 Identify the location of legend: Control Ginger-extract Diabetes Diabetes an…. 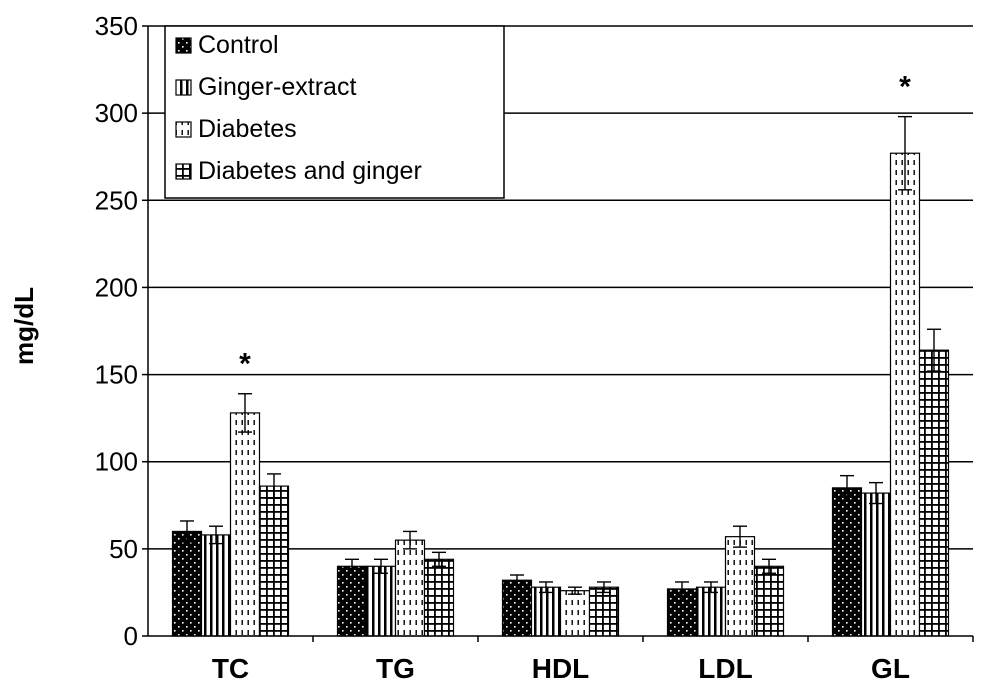
(334, 112).